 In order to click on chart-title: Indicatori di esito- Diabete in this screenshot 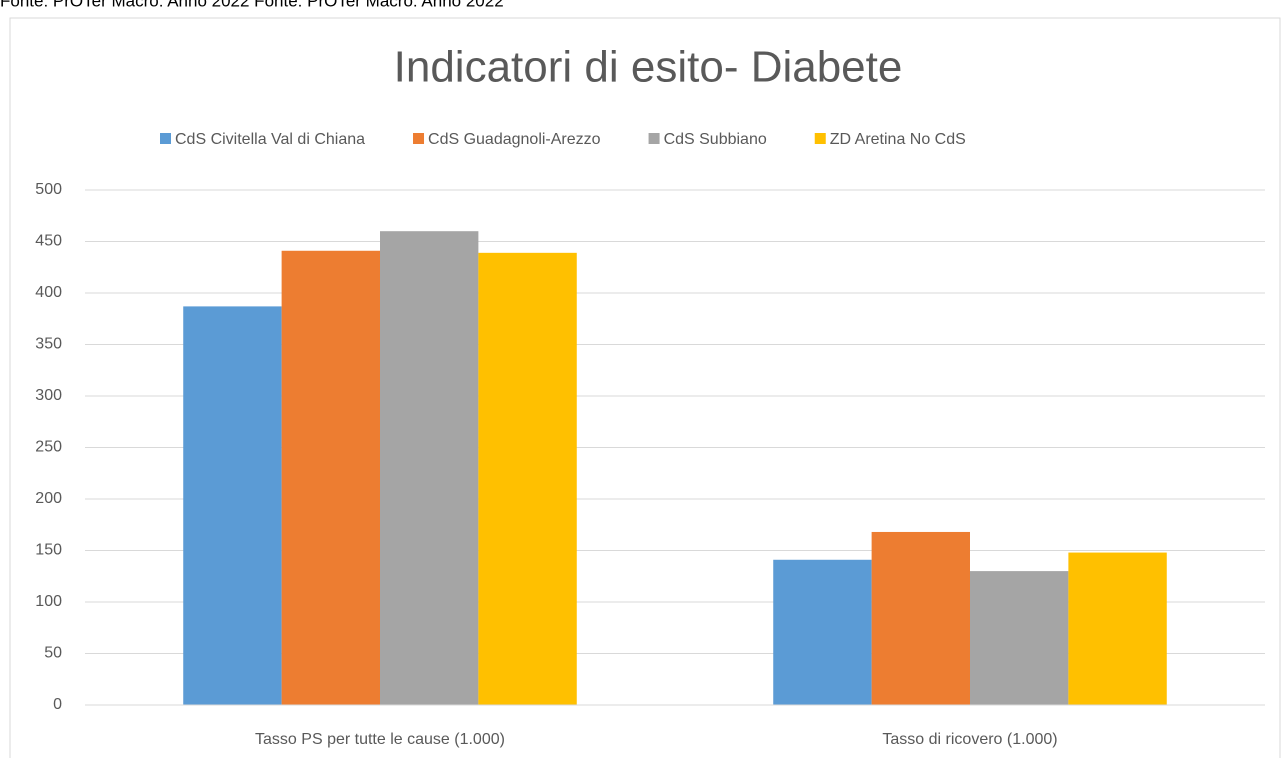, I will do `click(648, 67)`.